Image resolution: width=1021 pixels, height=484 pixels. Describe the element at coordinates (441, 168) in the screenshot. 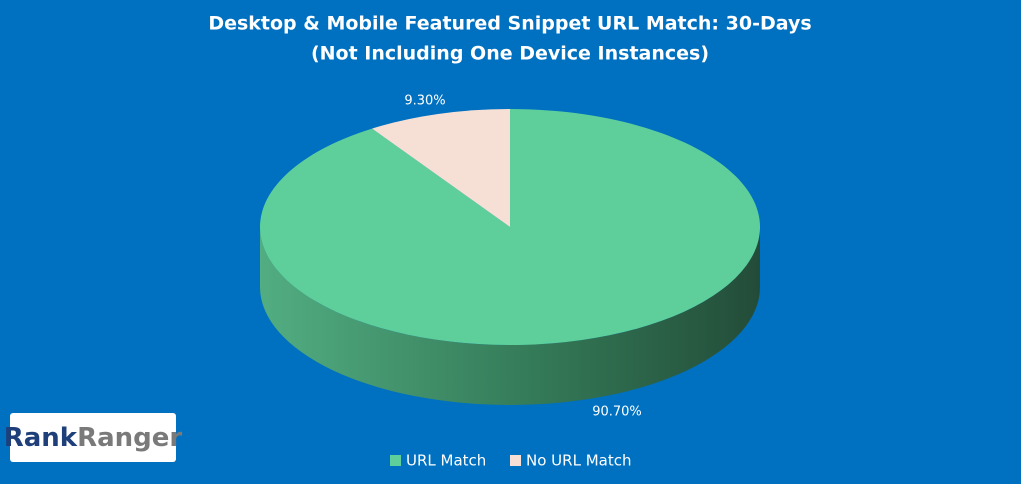

I see `pie-slice` at that location.